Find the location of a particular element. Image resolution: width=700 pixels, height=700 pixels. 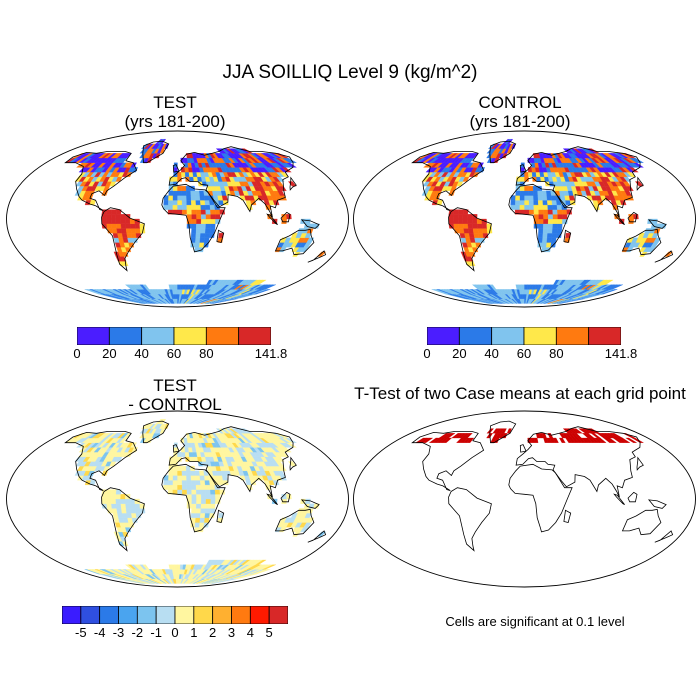

coastline-africa is located at coordinates (193, 498).